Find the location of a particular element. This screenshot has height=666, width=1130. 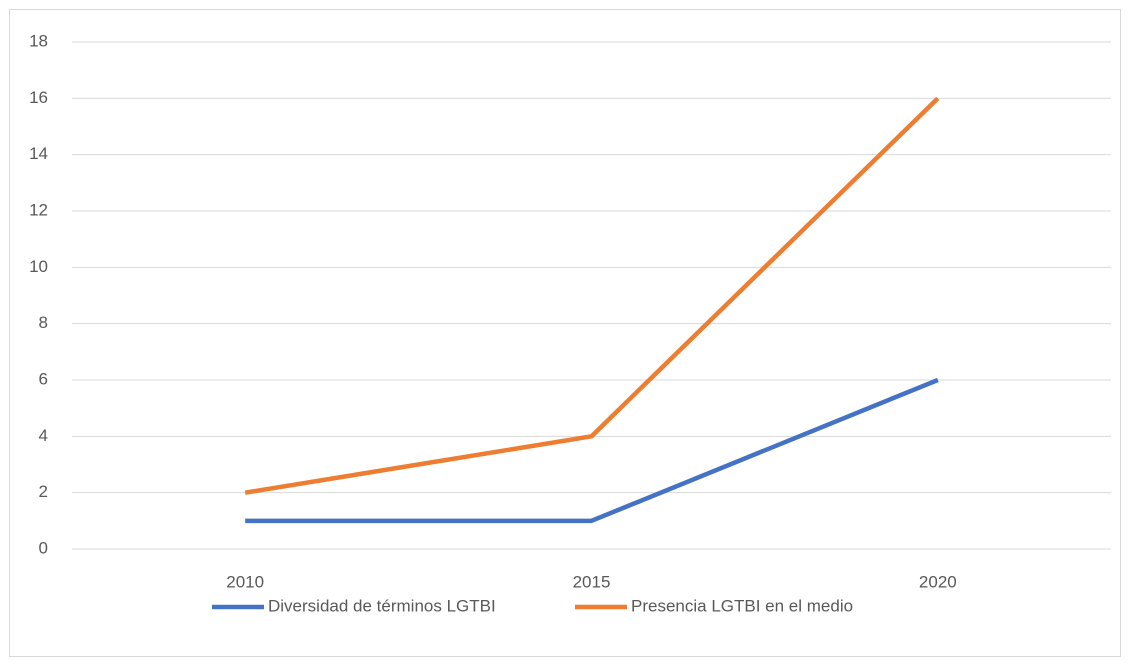

y-tick-label: 4 is located at coordinates (43, 435).